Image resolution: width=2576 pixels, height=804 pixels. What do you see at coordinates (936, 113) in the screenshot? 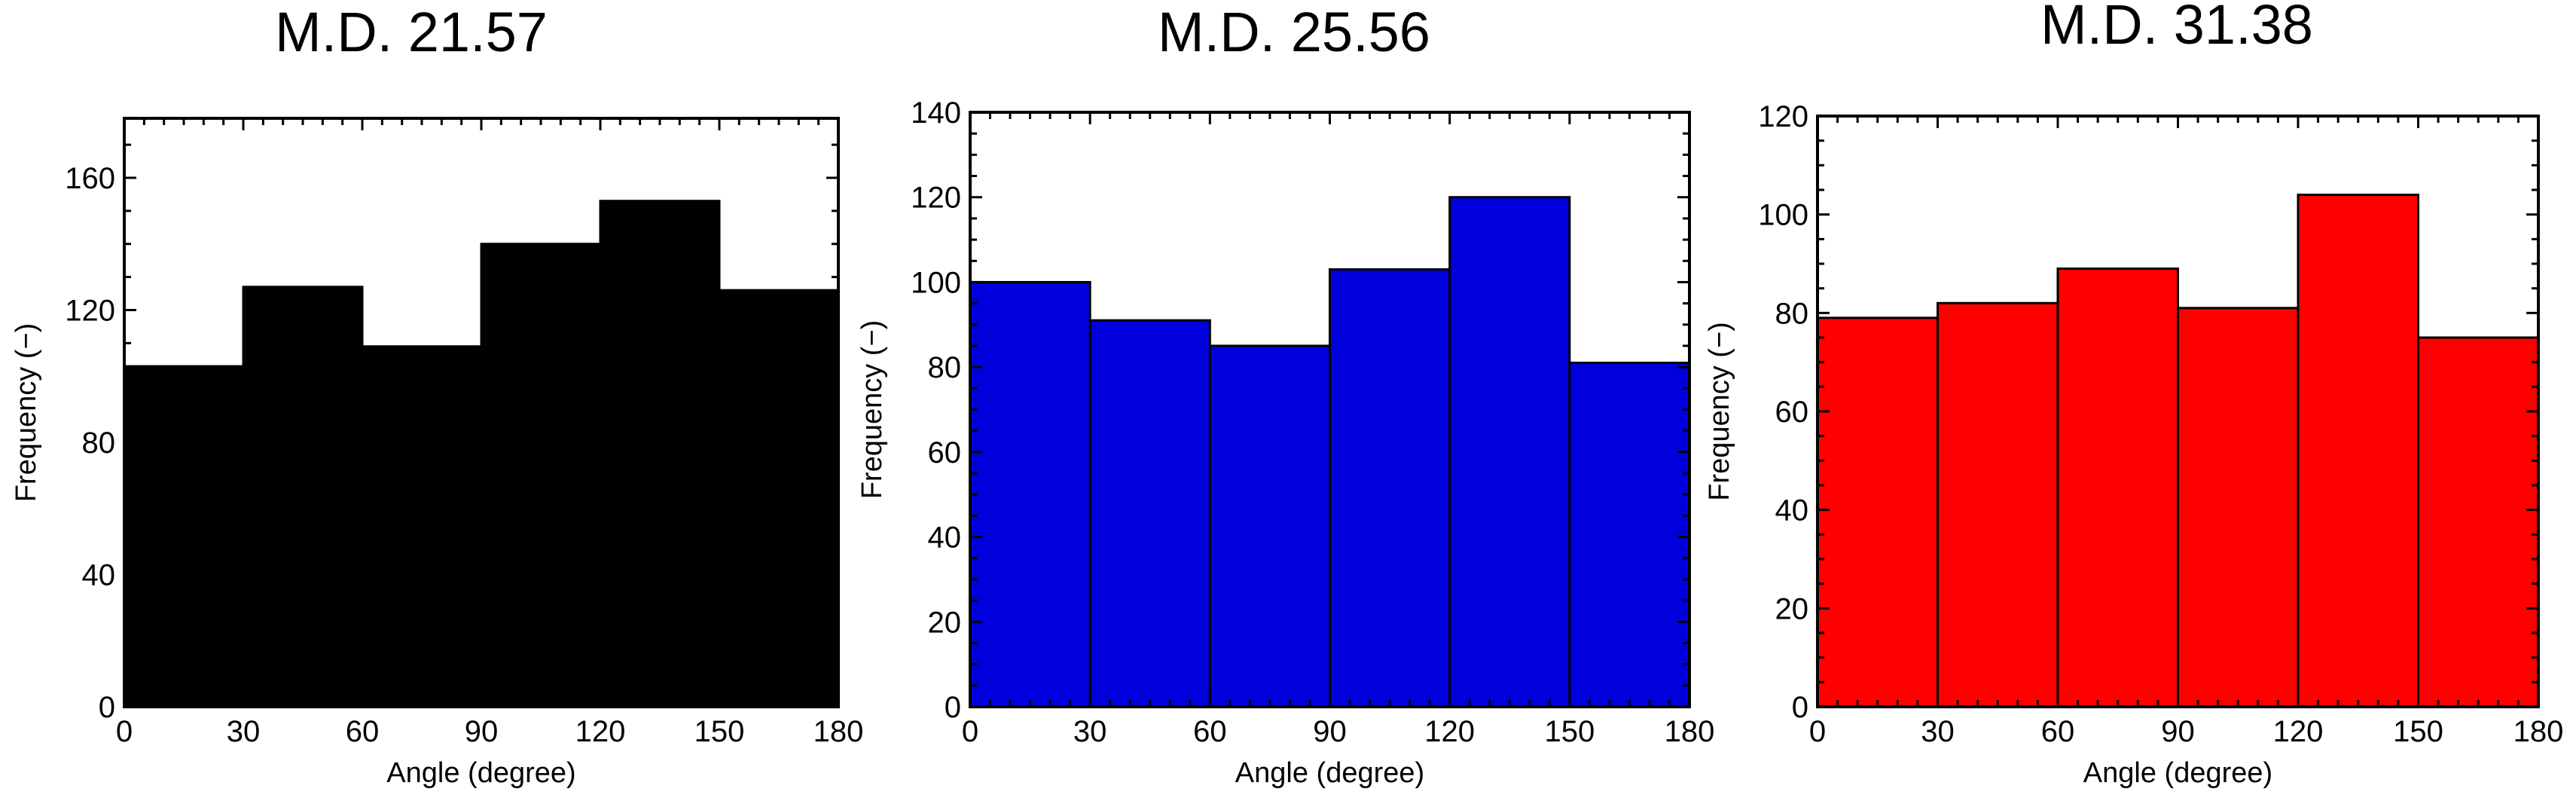
I see `y-tick-label: 140` at bounding box center [936, 113].